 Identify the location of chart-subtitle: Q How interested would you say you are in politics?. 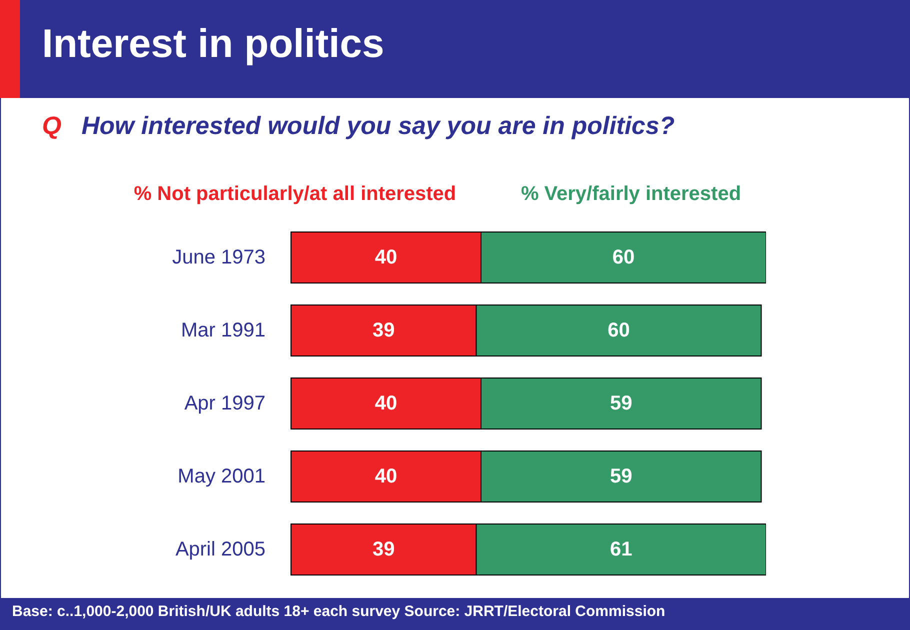
(358, 126).